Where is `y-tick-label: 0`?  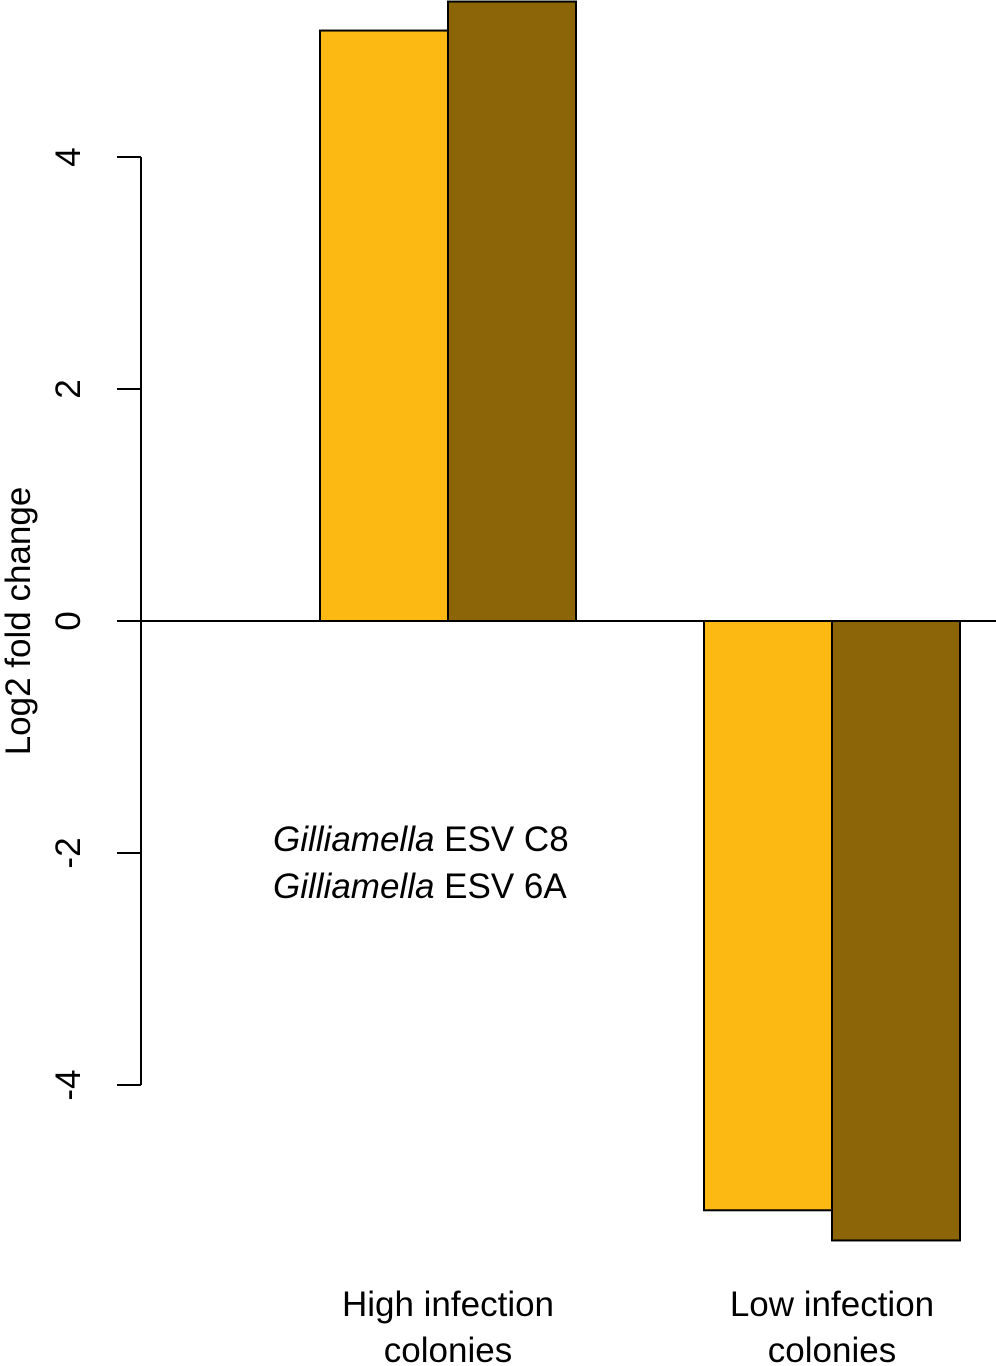 y-tick-label: 0 is located at coordinates (68, 620).